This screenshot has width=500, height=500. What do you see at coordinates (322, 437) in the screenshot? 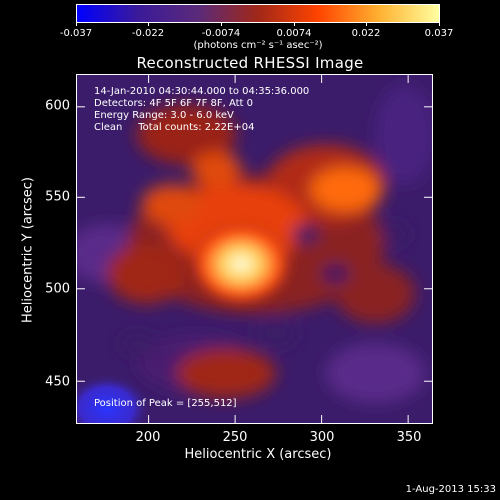
I see `x-tick-label: 300` at bounding box center [322, 437].